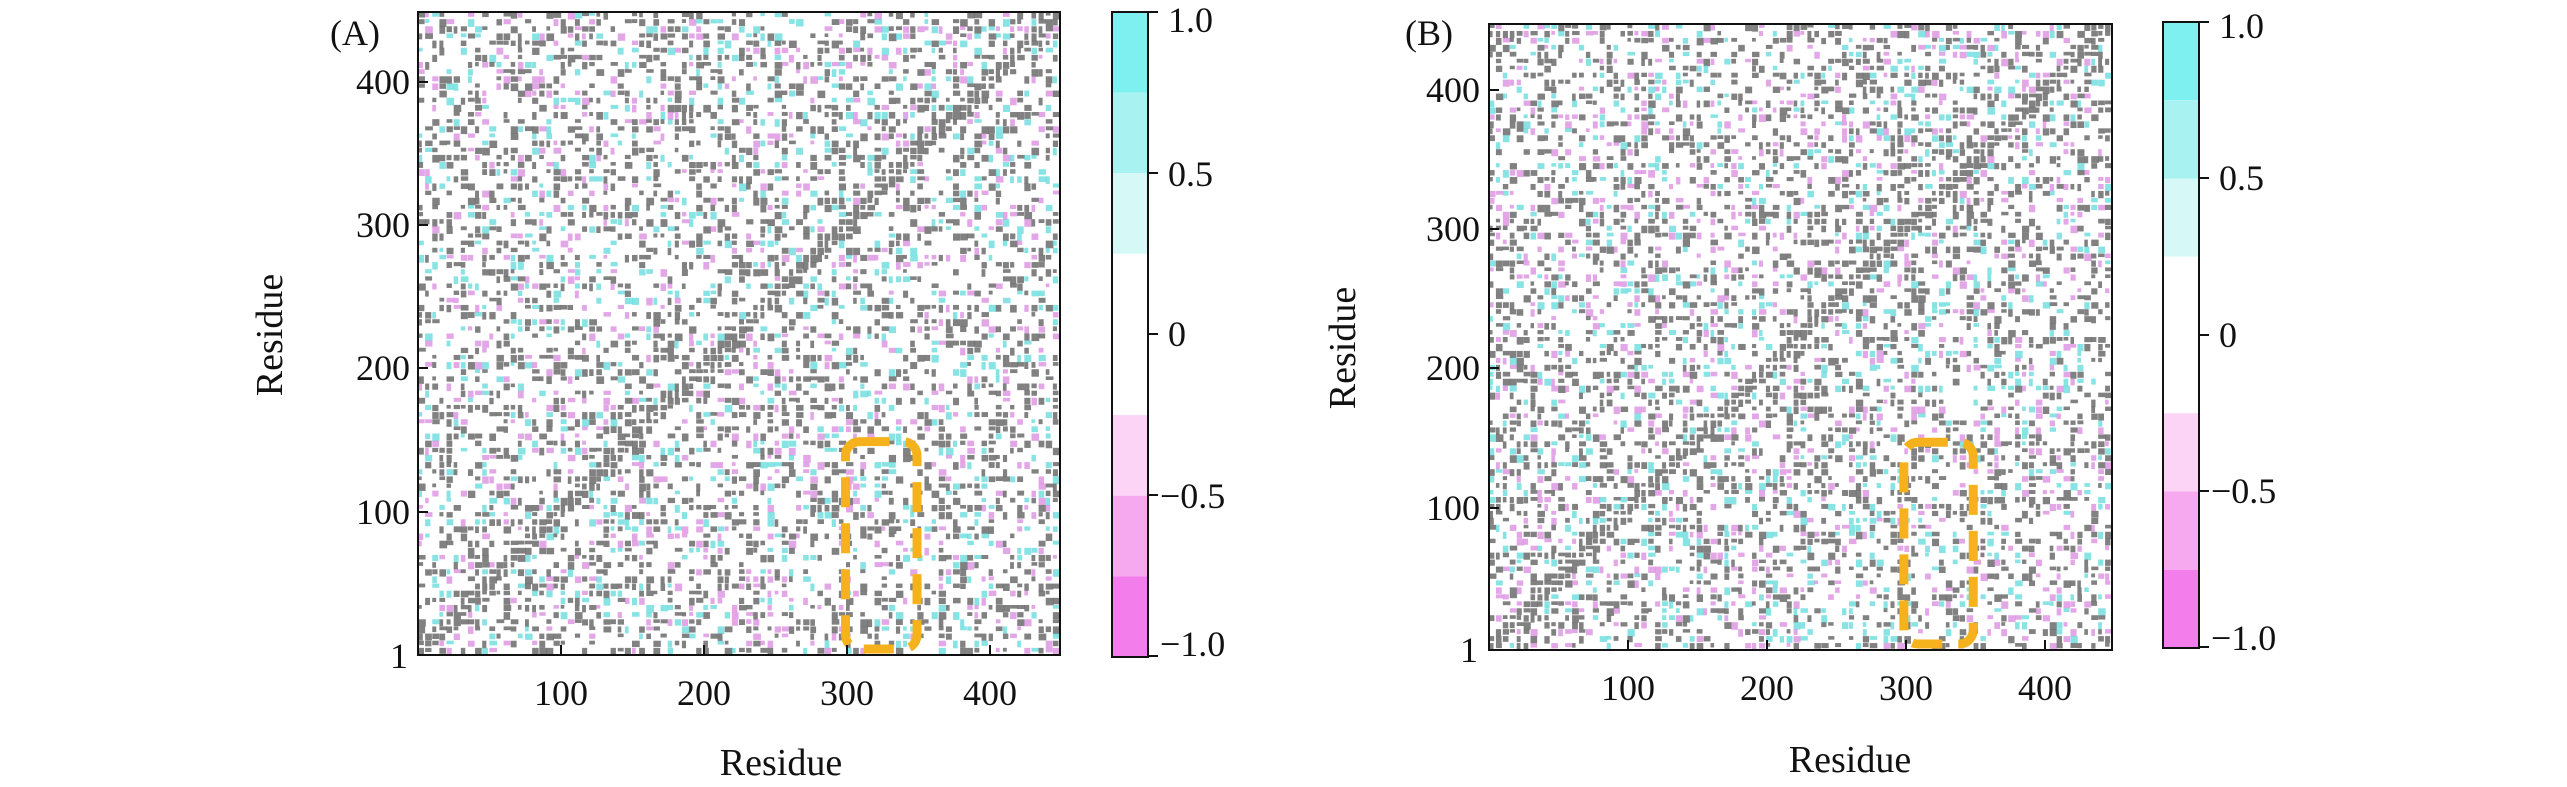 Image resolution: width=2567 pixels, height=787 pixels. Describe the element at coordinates (1130, 334) in the screenshot. I see `colorbar-band` at that location.